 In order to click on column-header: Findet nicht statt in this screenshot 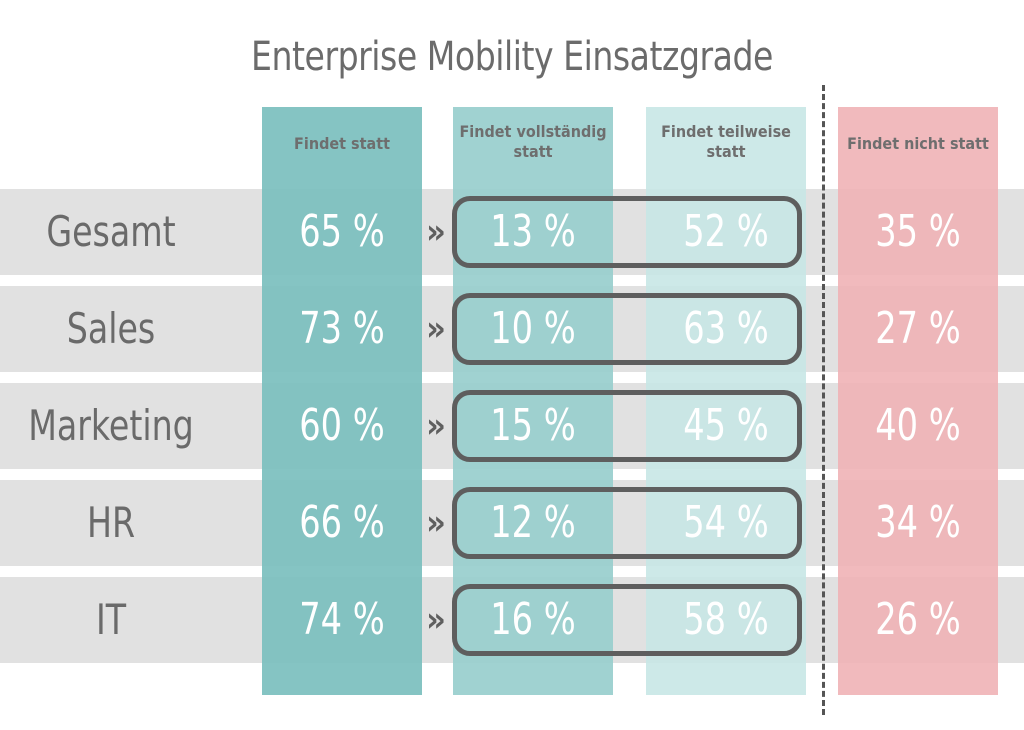, I will do `click(918, 143)`.